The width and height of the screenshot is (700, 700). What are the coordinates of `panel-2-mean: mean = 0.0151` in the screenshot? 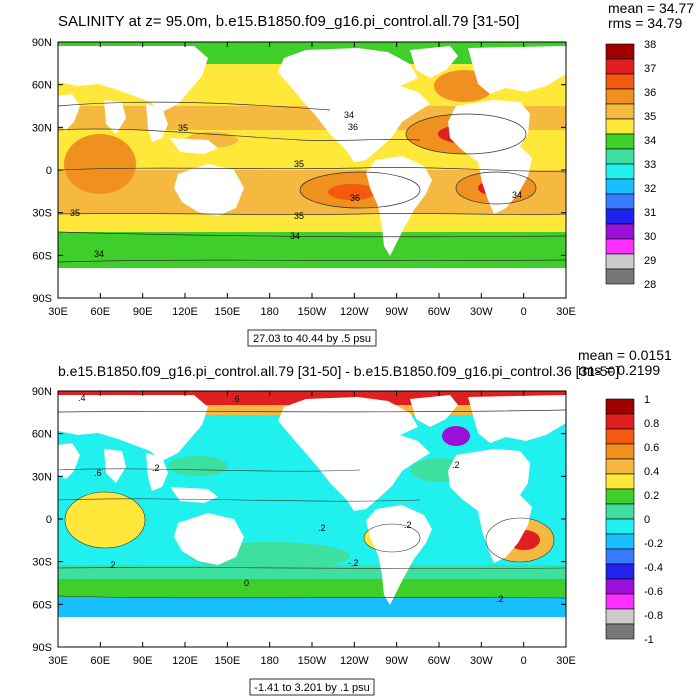 It's located at (625, 355).